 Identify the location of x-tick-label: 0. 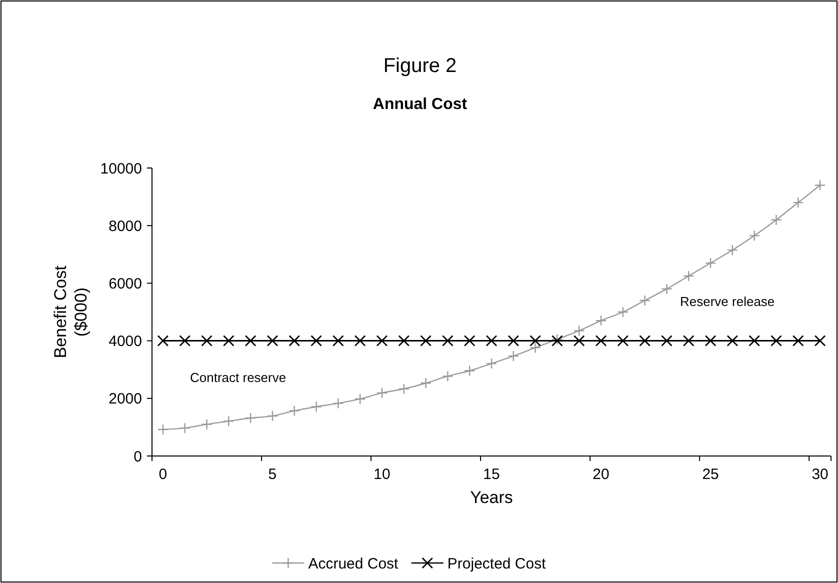
(163, 474).